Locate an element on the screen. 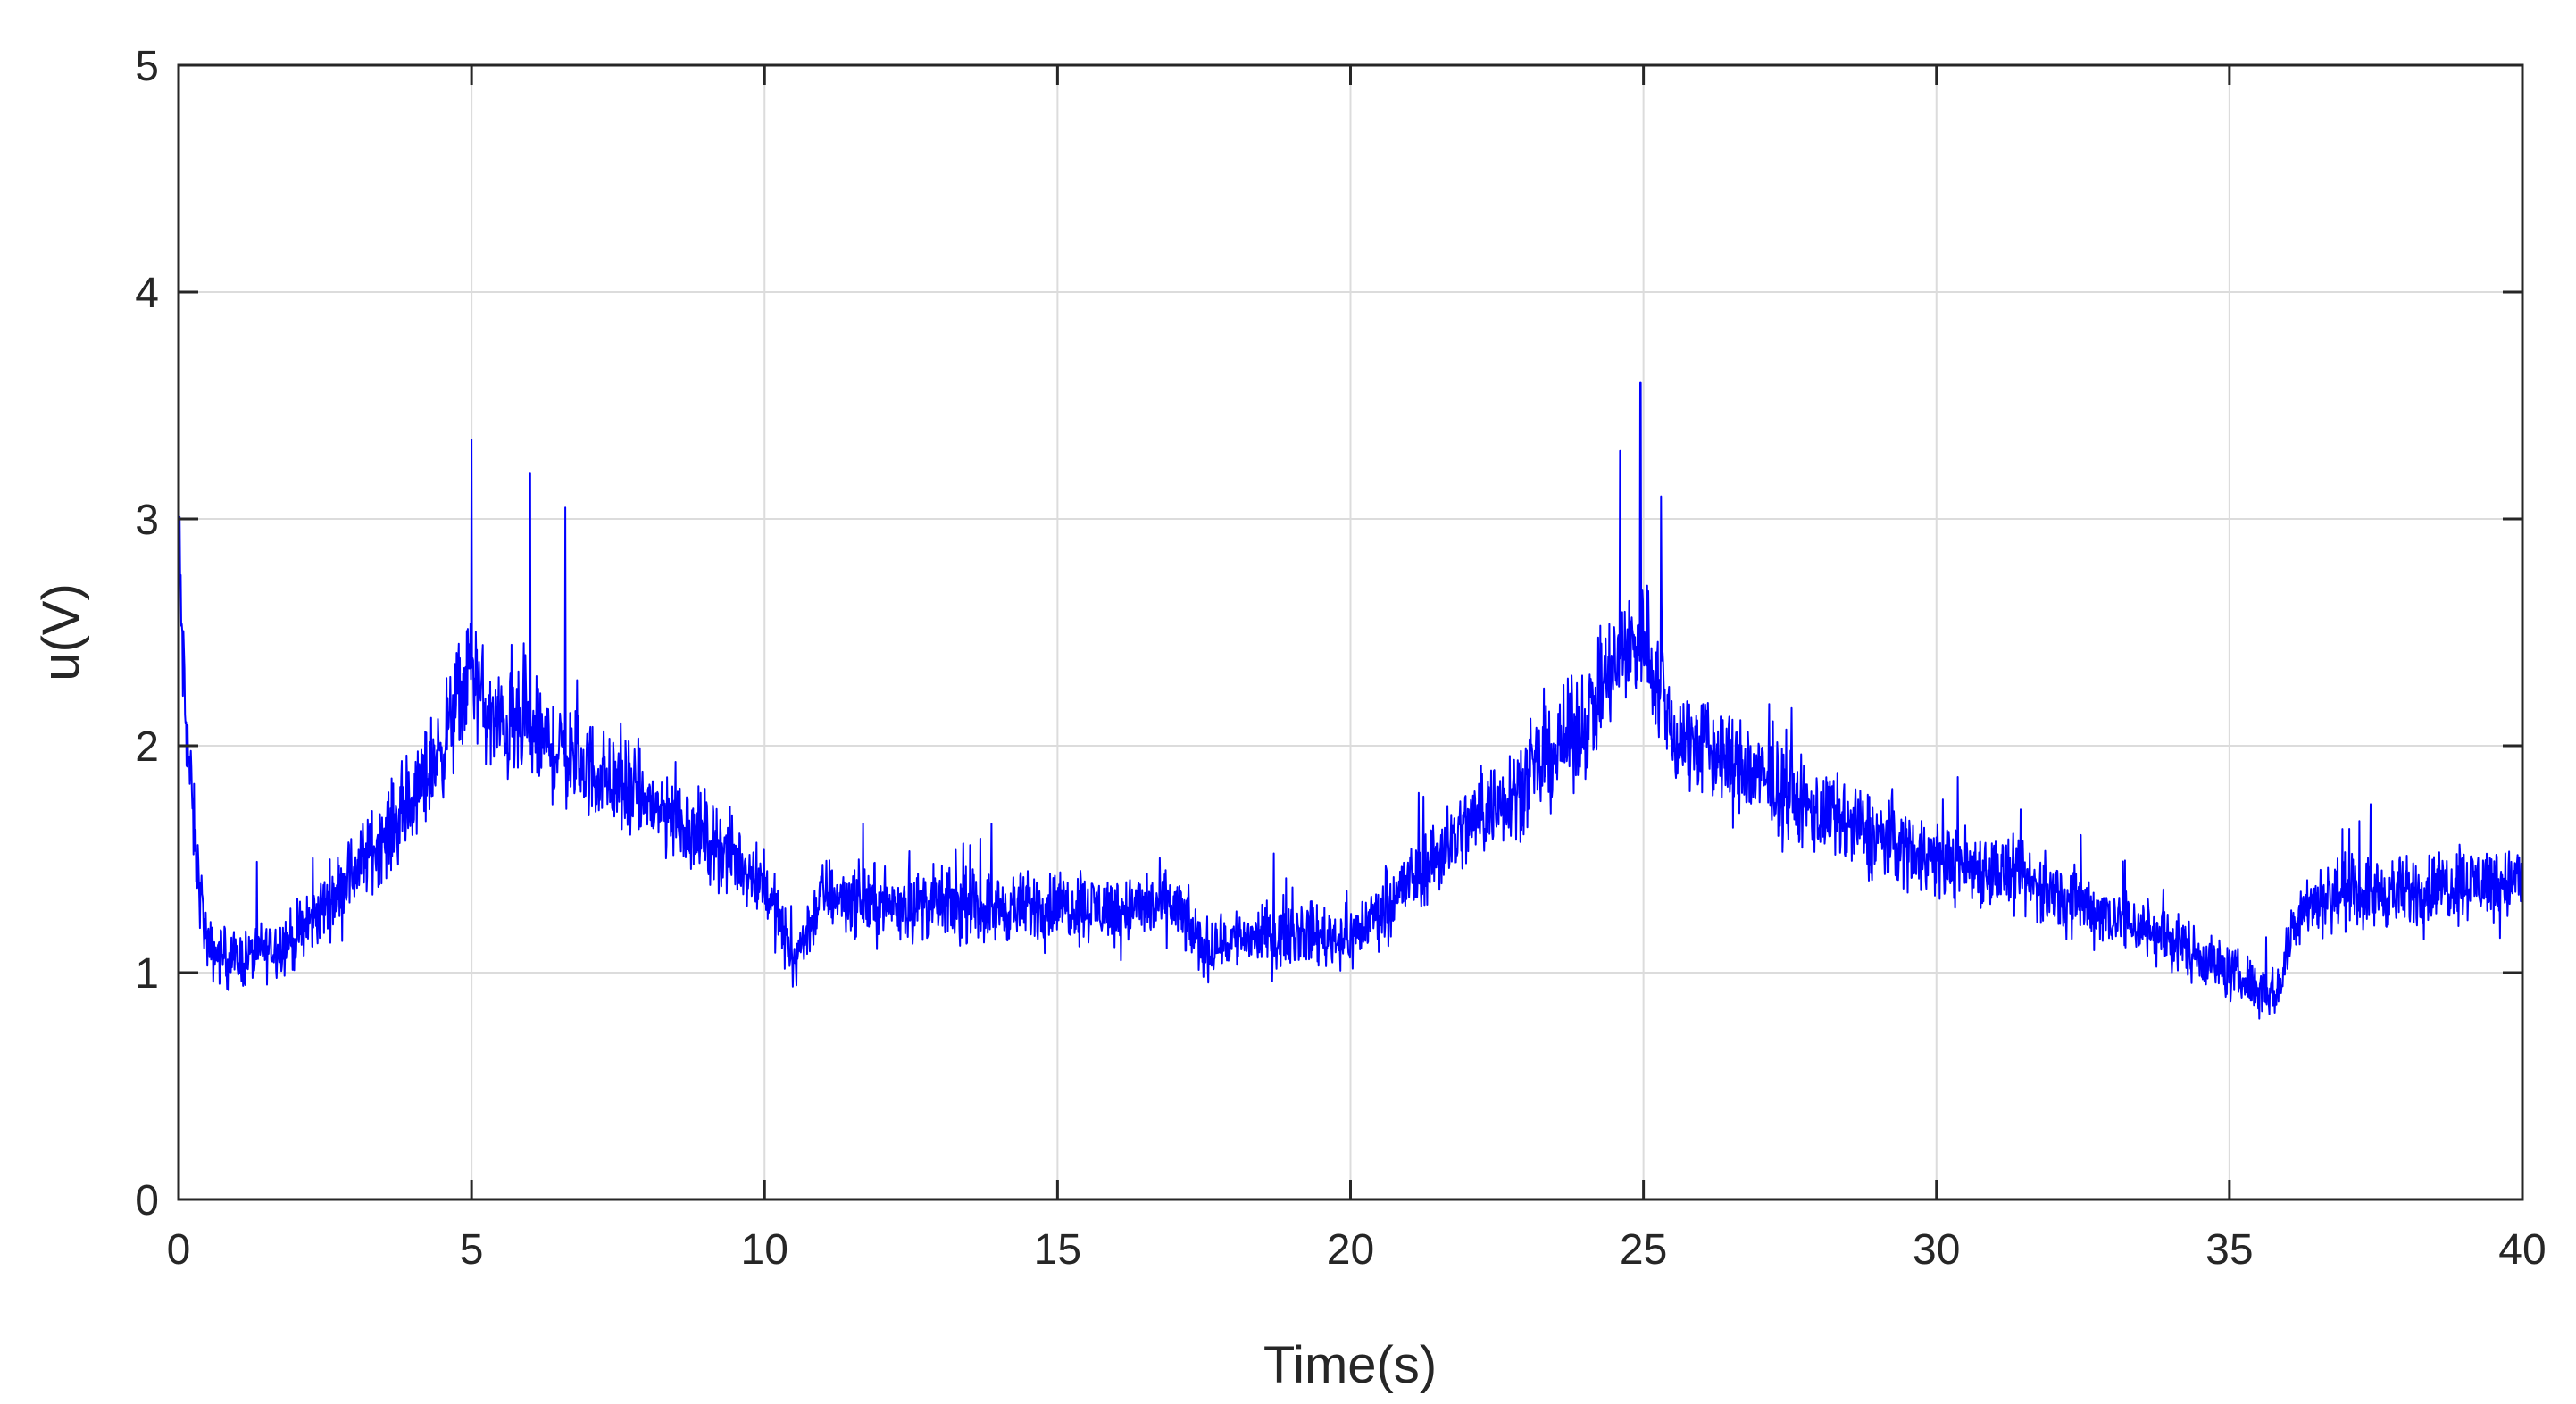 Image resolution: width=2576 pixels, height=1404 pixels. y-tick-labels: 0 1 2 3 4 5 is located at coordinates (147, 633).